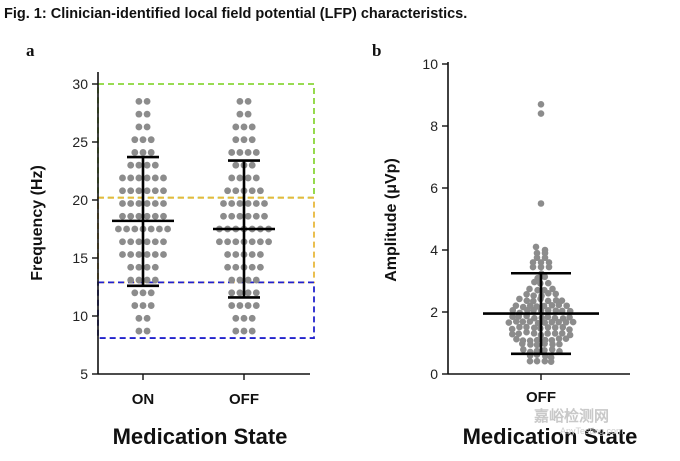 The height and width of the screenshot is (461, 680). Describe the element at coordinates (550, 436) in the screenshot. I see `panel-b-x-axis-title: Medication State` at that location.